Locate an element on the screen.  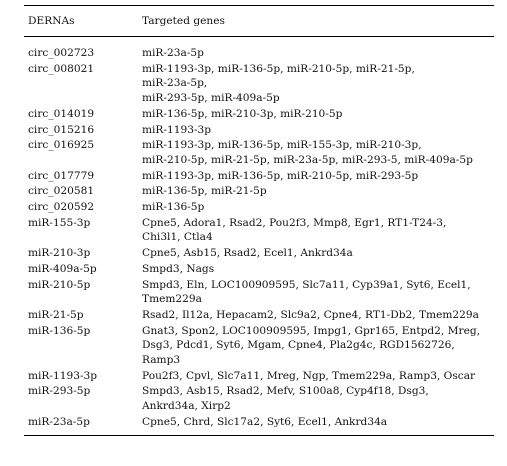
derna-name: circ_016925 is located at coordinates (61, 145).